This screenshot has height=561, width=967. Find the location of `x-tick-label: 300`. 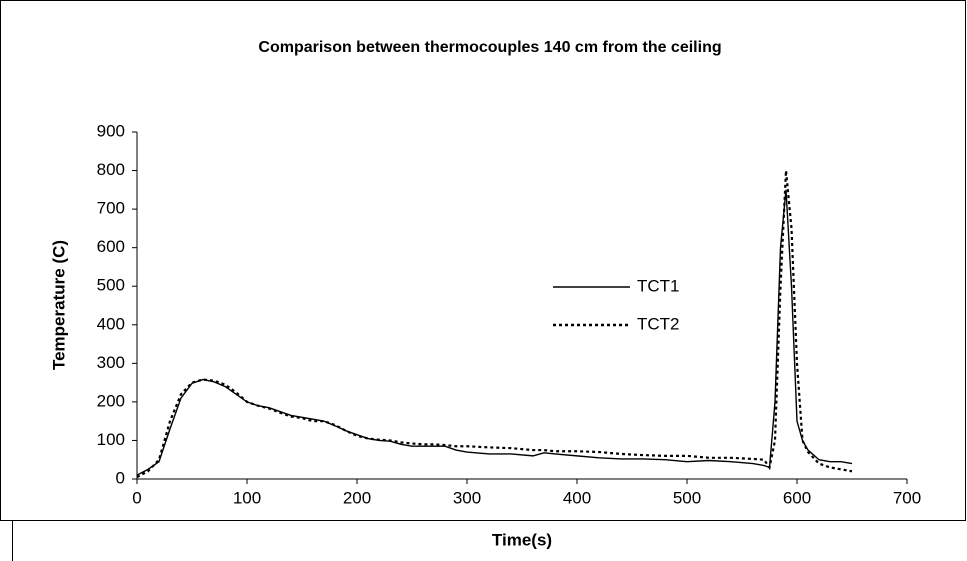

x-tick-label: 300 is located at coordinates (467, 497).